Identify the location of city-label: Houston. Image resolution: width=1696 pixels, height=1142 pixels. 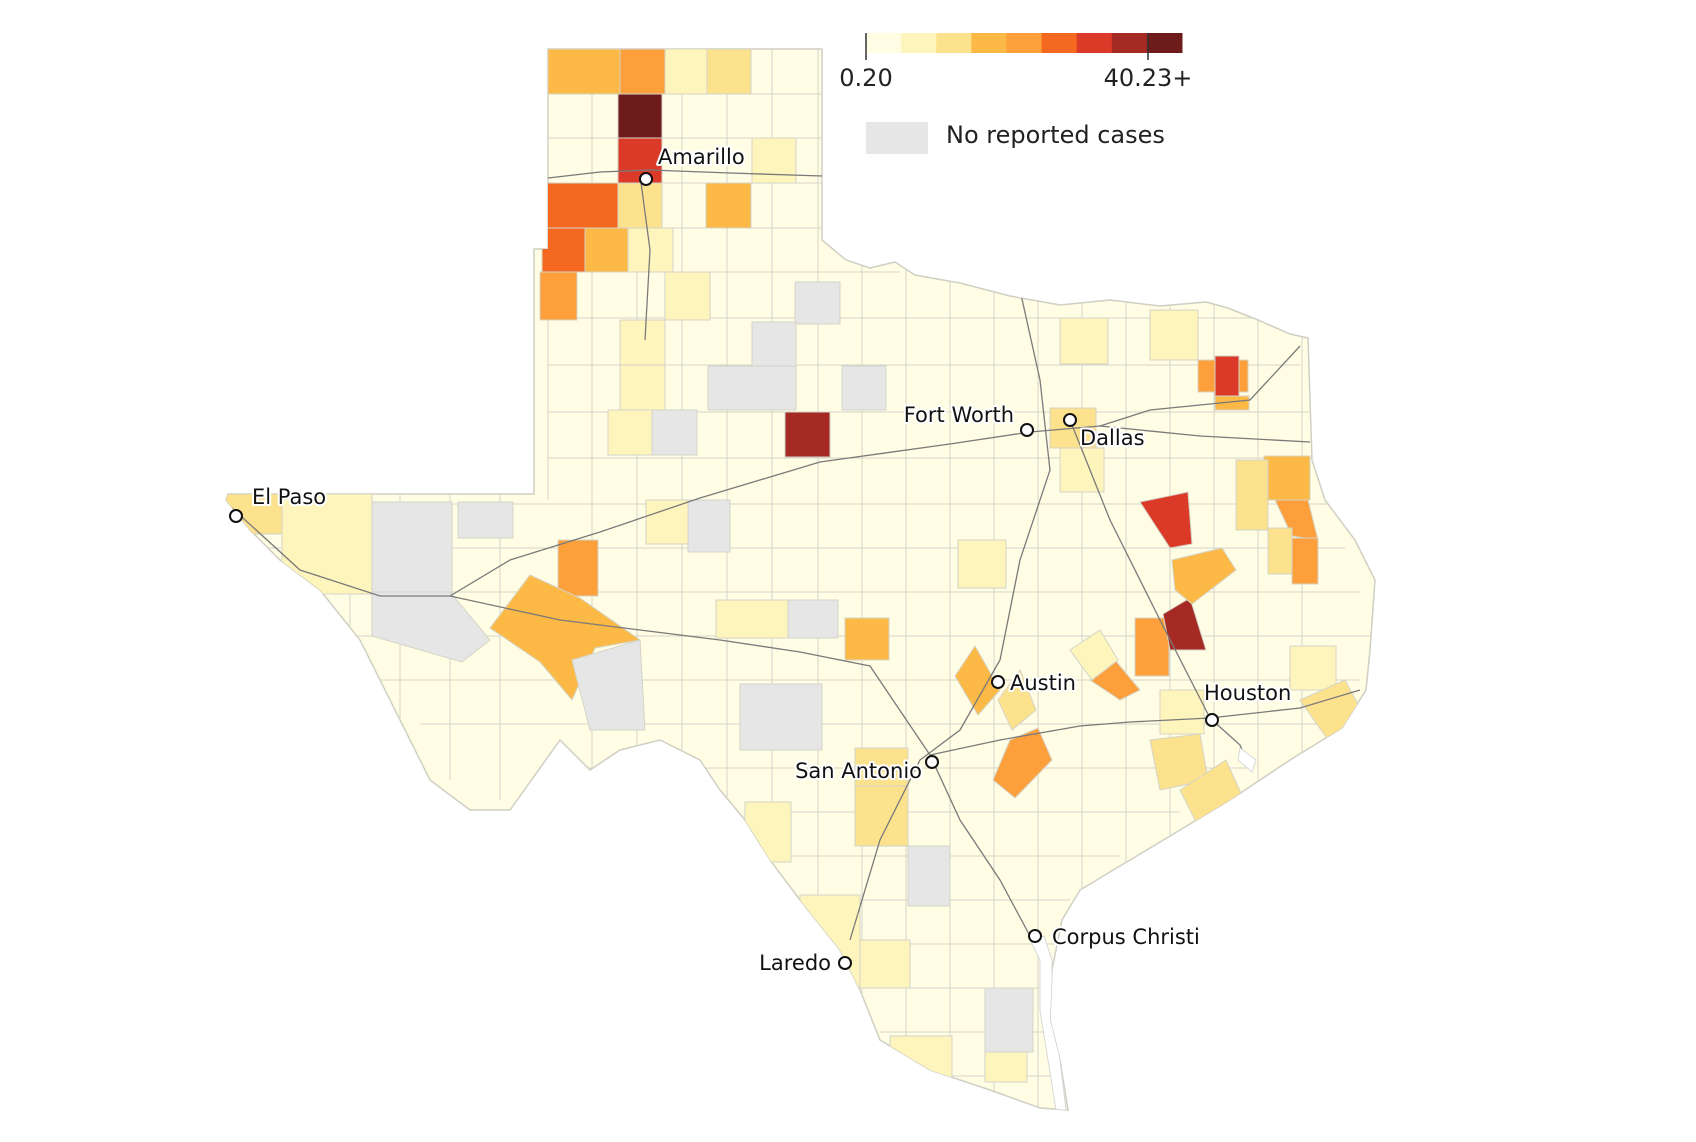
(1247, 693).